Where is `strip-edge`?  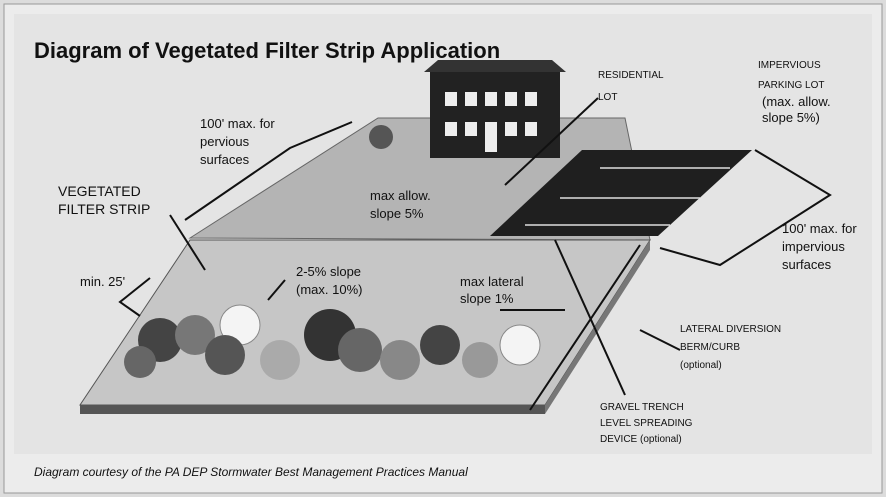
strip-edge is located at coordinates (312, 409).